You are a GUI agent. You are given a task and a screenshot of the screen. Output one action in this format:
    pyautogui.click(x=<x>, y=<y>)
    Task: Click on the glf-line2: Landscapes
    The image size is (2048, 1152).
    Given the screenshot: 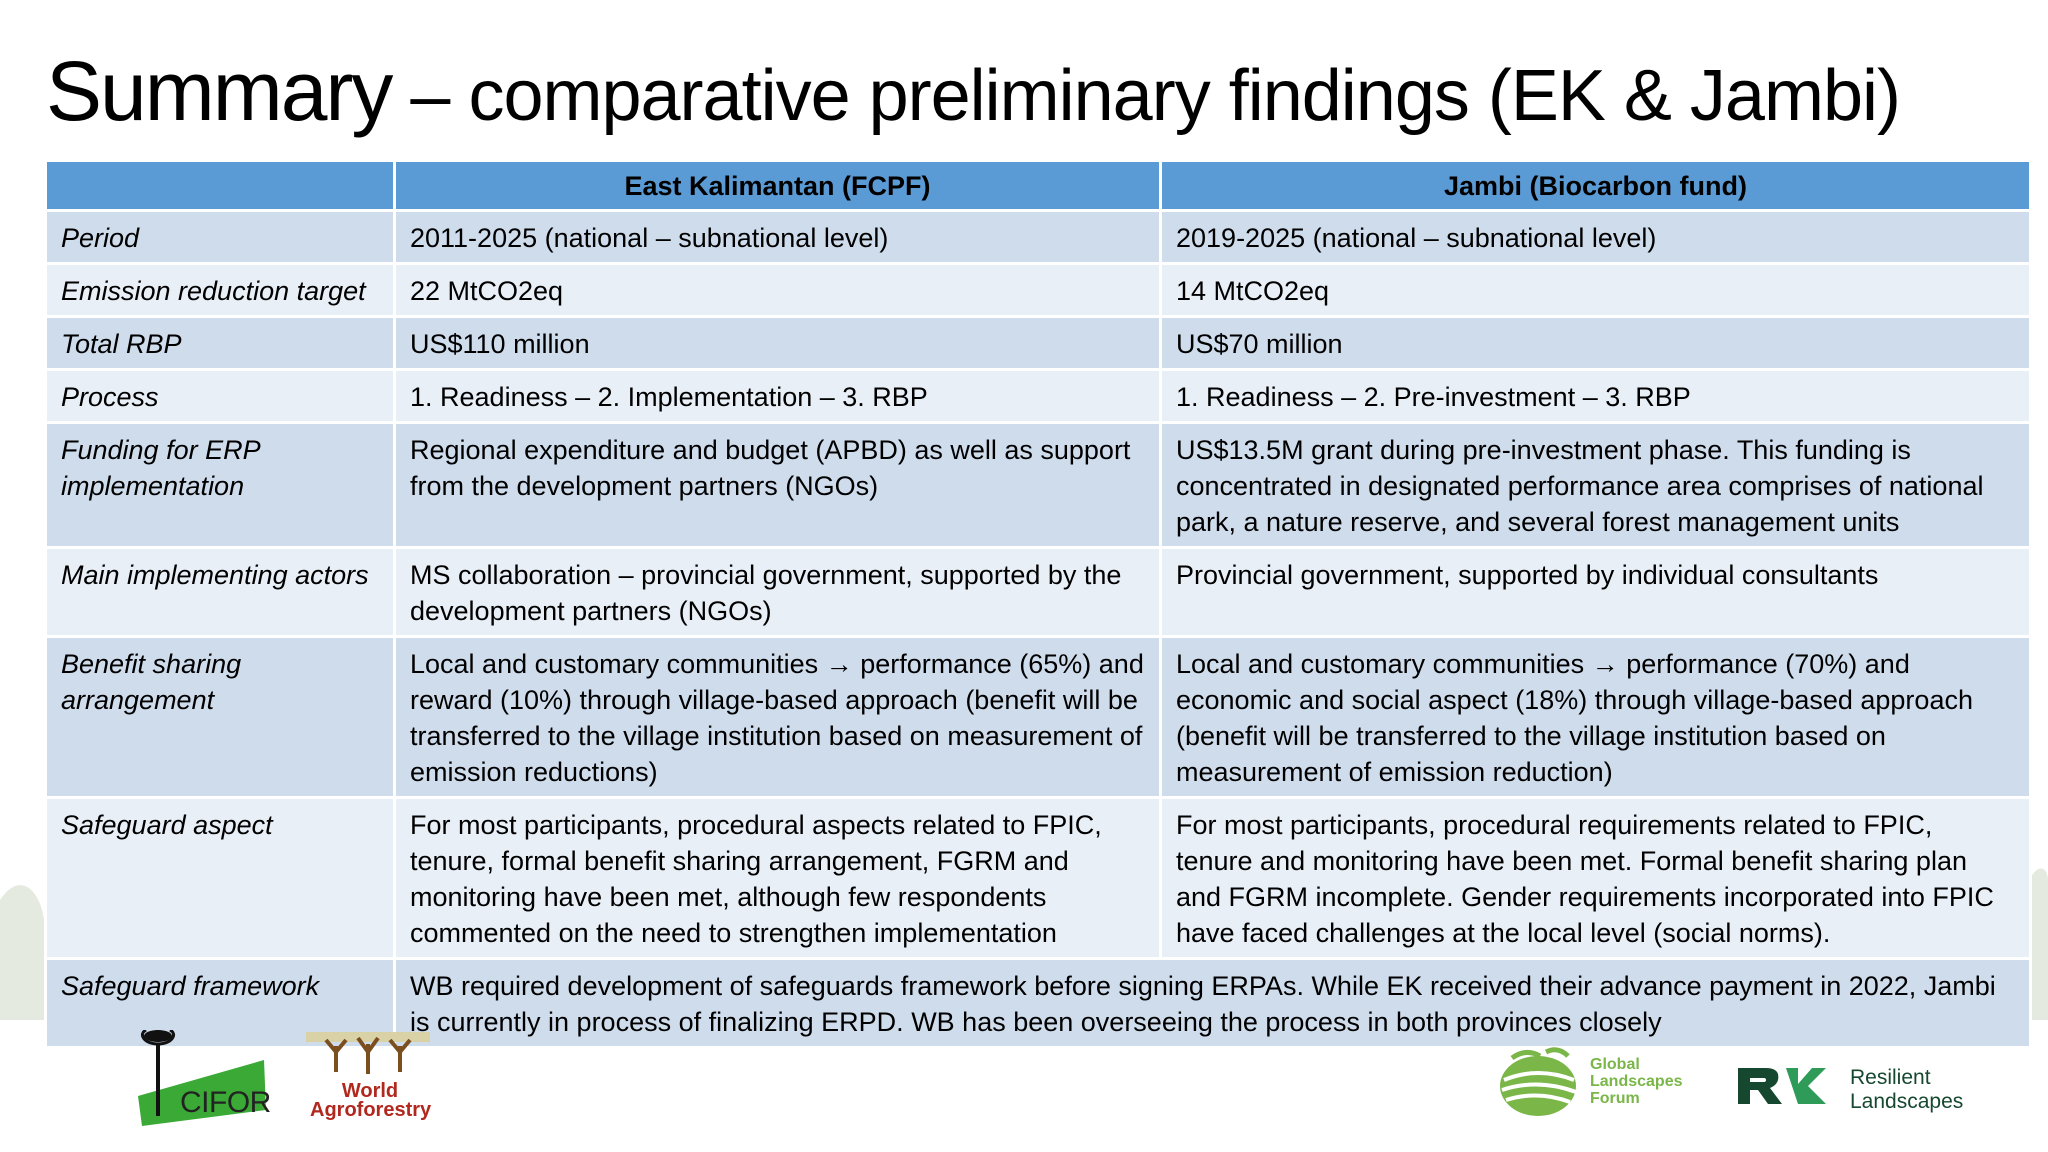 What is the action you would take?
    pyautogui.click(x=1636, y=1081)
    